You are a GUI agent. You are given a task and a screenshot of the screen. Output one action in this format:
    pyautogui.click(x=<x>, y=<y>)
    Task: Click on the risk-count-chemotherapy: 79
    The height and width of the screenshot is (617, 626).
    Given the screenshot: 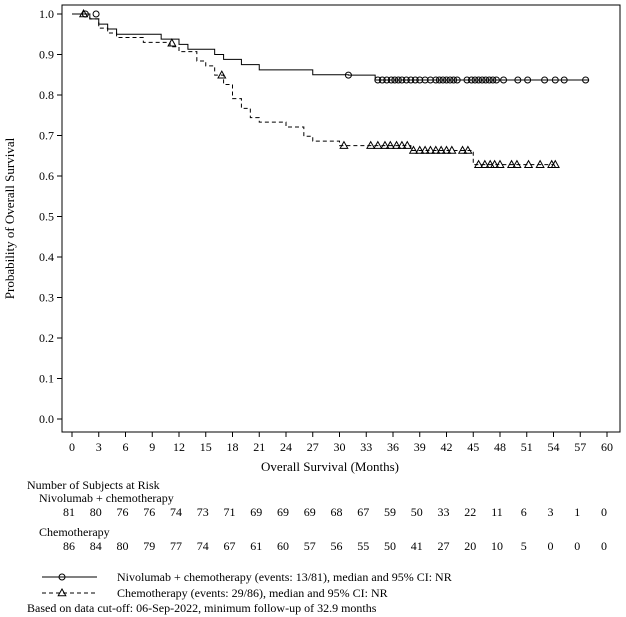 What is the action you would take?
    pyautogui.click(x=149, y=546)
    